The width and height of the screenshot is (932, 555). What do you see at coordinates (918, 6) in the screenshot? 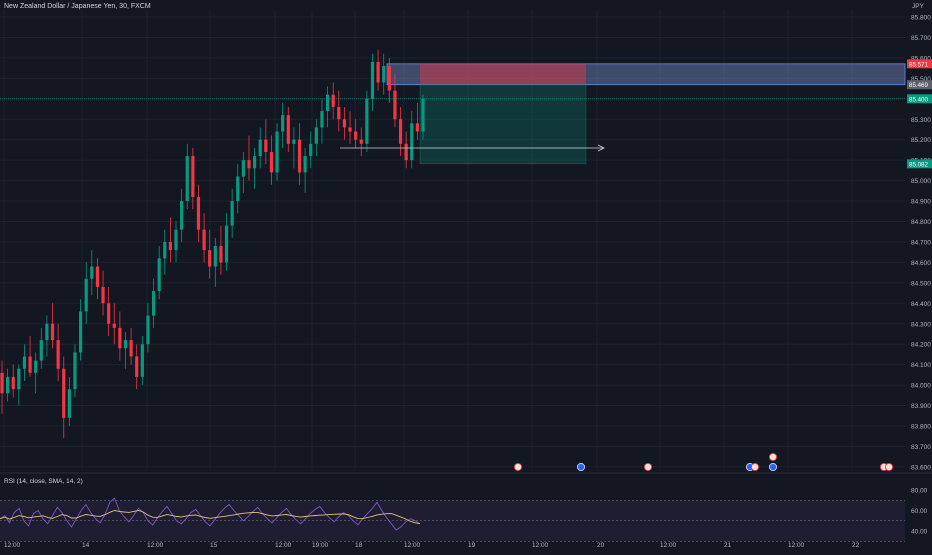
I see `currency-label: JPY` at bounding box center [918, 6].